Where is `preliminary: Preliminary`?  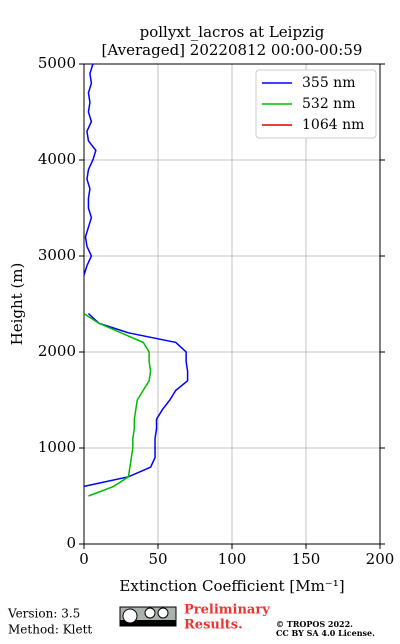 preliminary: Preliminary is located at coordinates (227, 610).